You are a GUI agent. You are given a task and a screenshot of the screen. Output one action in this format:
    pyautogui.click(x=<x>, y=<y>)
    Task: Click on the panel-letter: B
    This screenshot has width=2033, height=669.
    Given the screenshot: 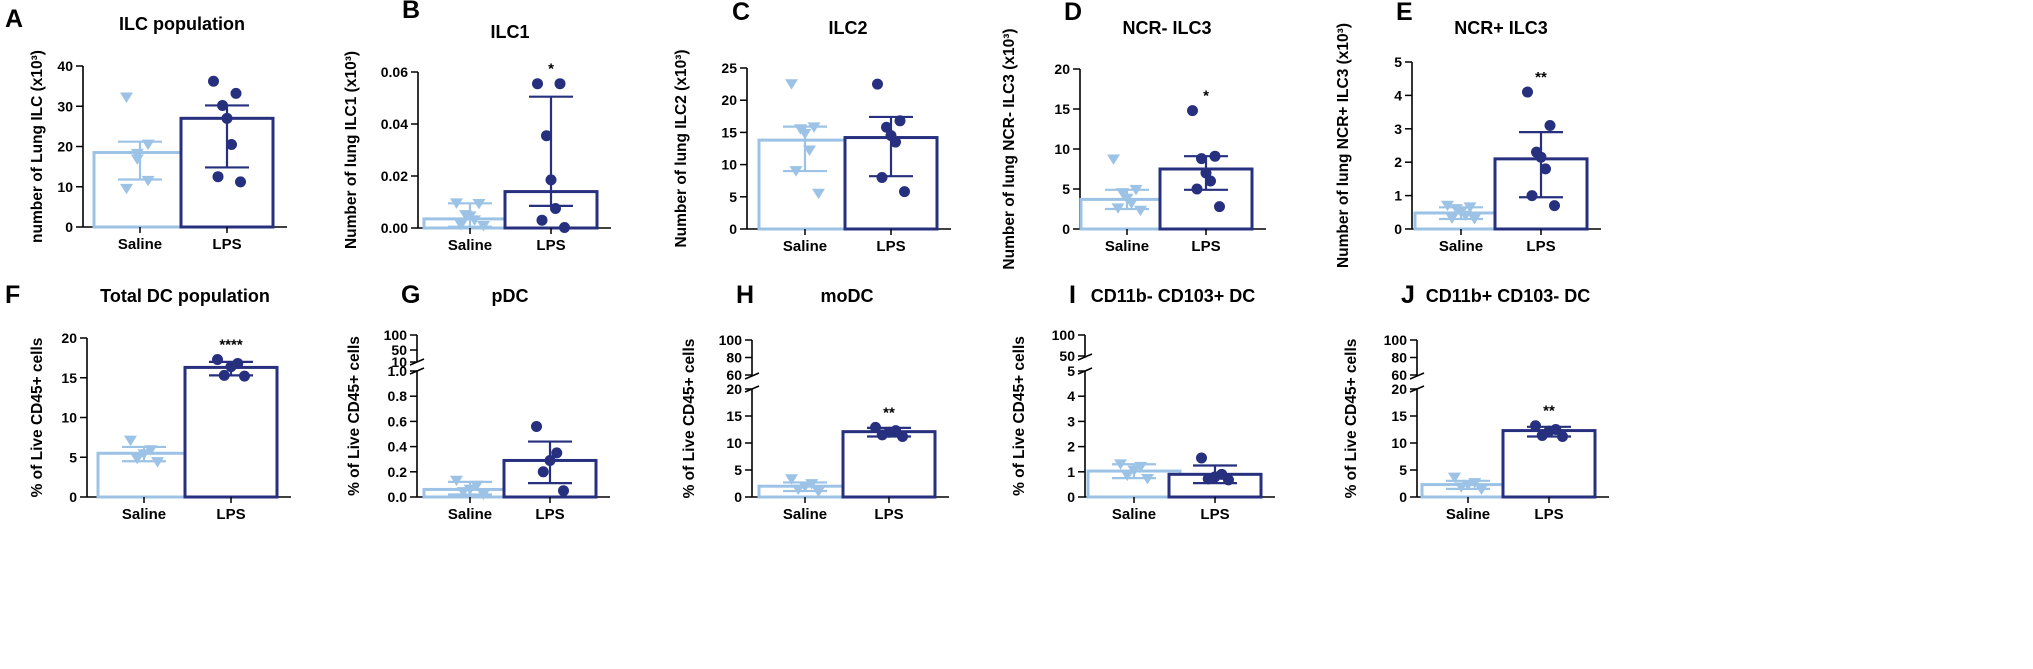 What is the action you would take?
    pyautogui.click(x=411, y=12)
    